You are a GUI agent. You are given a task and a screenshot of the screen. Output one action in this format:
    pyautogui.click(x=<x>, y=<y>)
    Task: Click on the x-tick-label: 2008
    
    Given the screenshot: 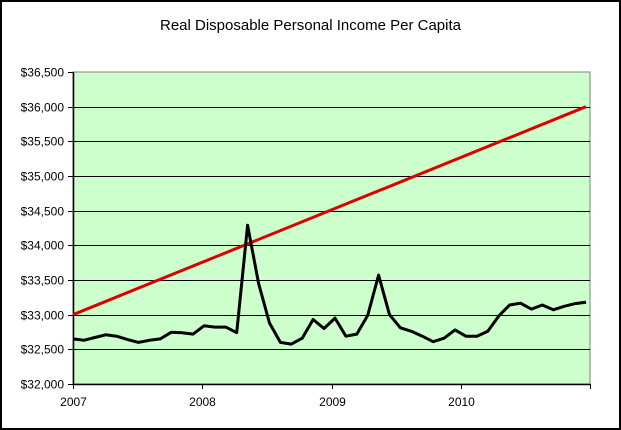 What is the action you would take?
    pyautogui.click(x=202, y=402)
    